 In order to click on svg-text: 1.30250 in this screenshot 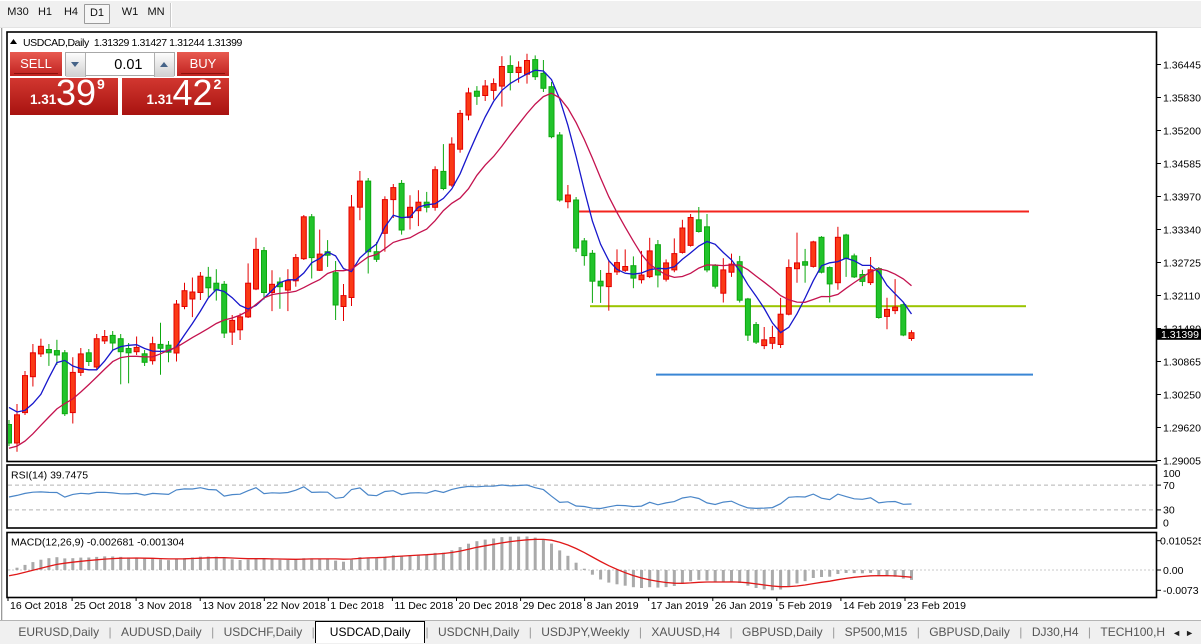, I will do `click(1182, 395)`.